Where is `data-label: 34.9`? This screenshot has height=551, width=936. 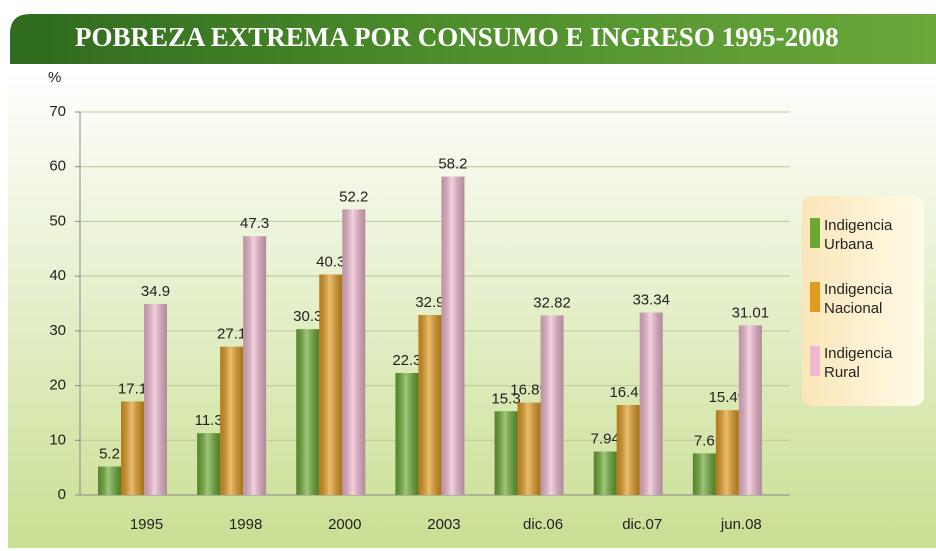 data-label: 34.9 is located at coordinates (155, 291).